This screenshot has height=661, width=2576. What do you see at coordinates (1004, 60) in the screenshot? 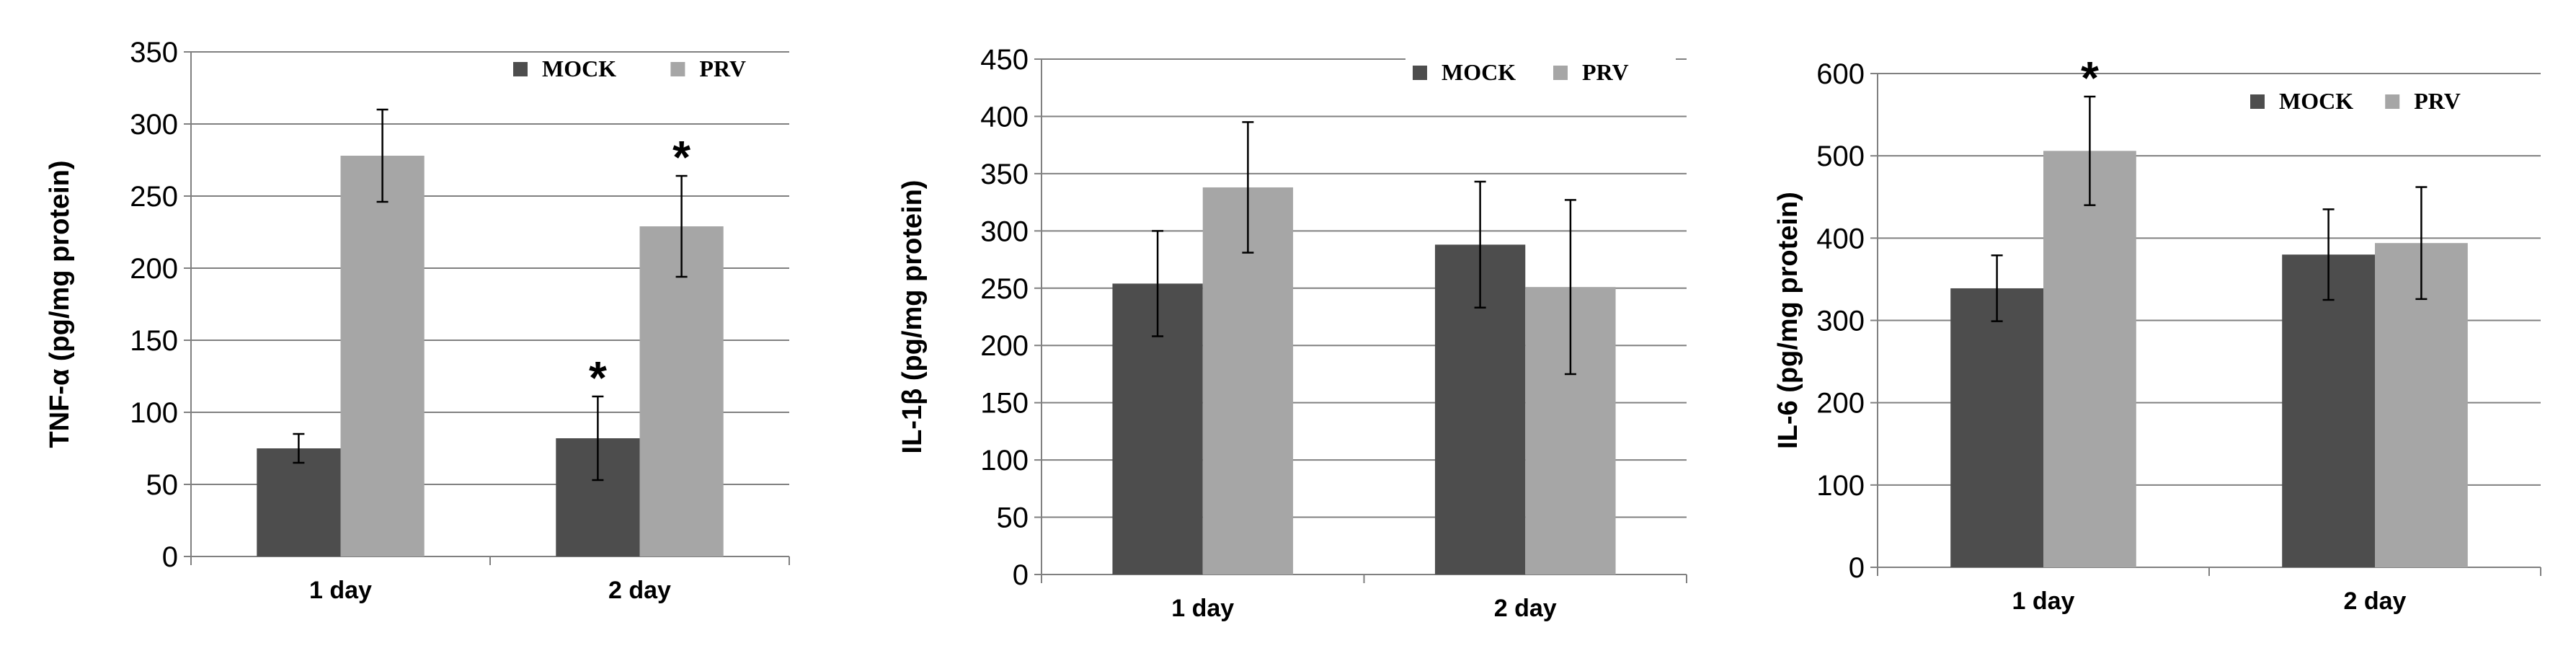
I see `y-tick-label: 450` at bounding box center [1004, 60].